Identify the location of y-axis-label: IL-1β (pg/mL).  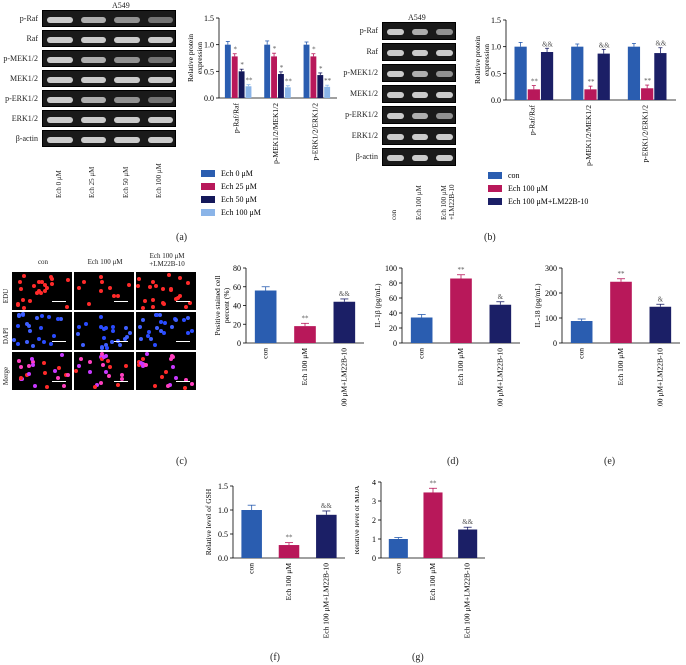
(377, 305).